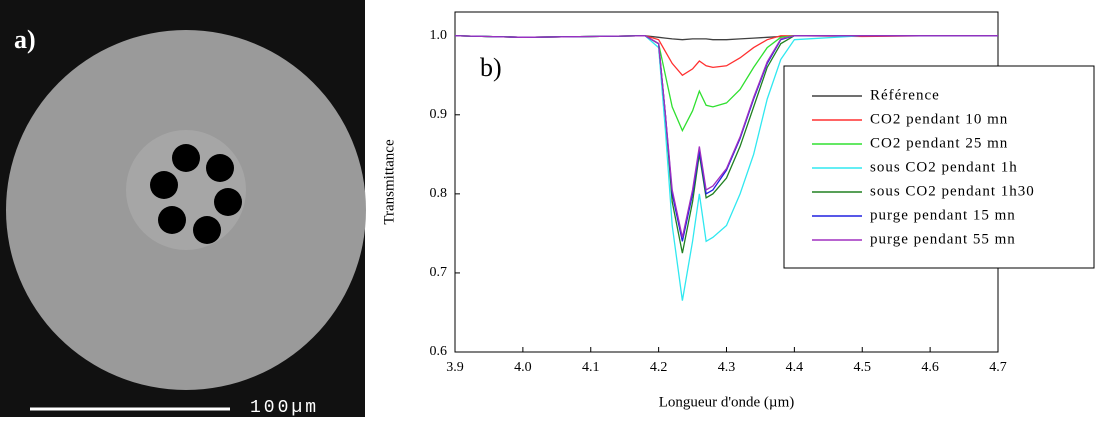 The image size is (1098, 422). I want to click on y-tick-label: 0.8, so click(439, 193).